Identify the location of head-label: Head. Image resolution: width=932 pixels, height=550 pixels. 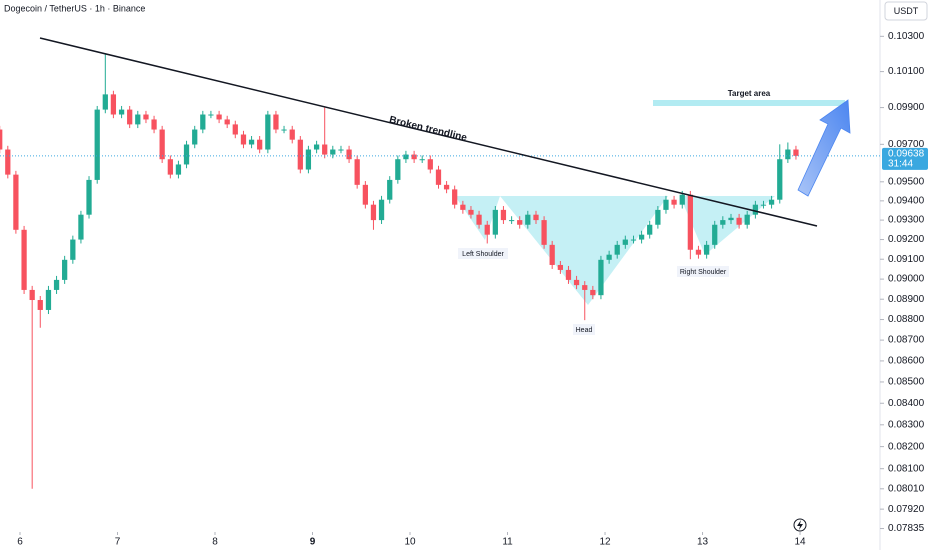
(584, 330).